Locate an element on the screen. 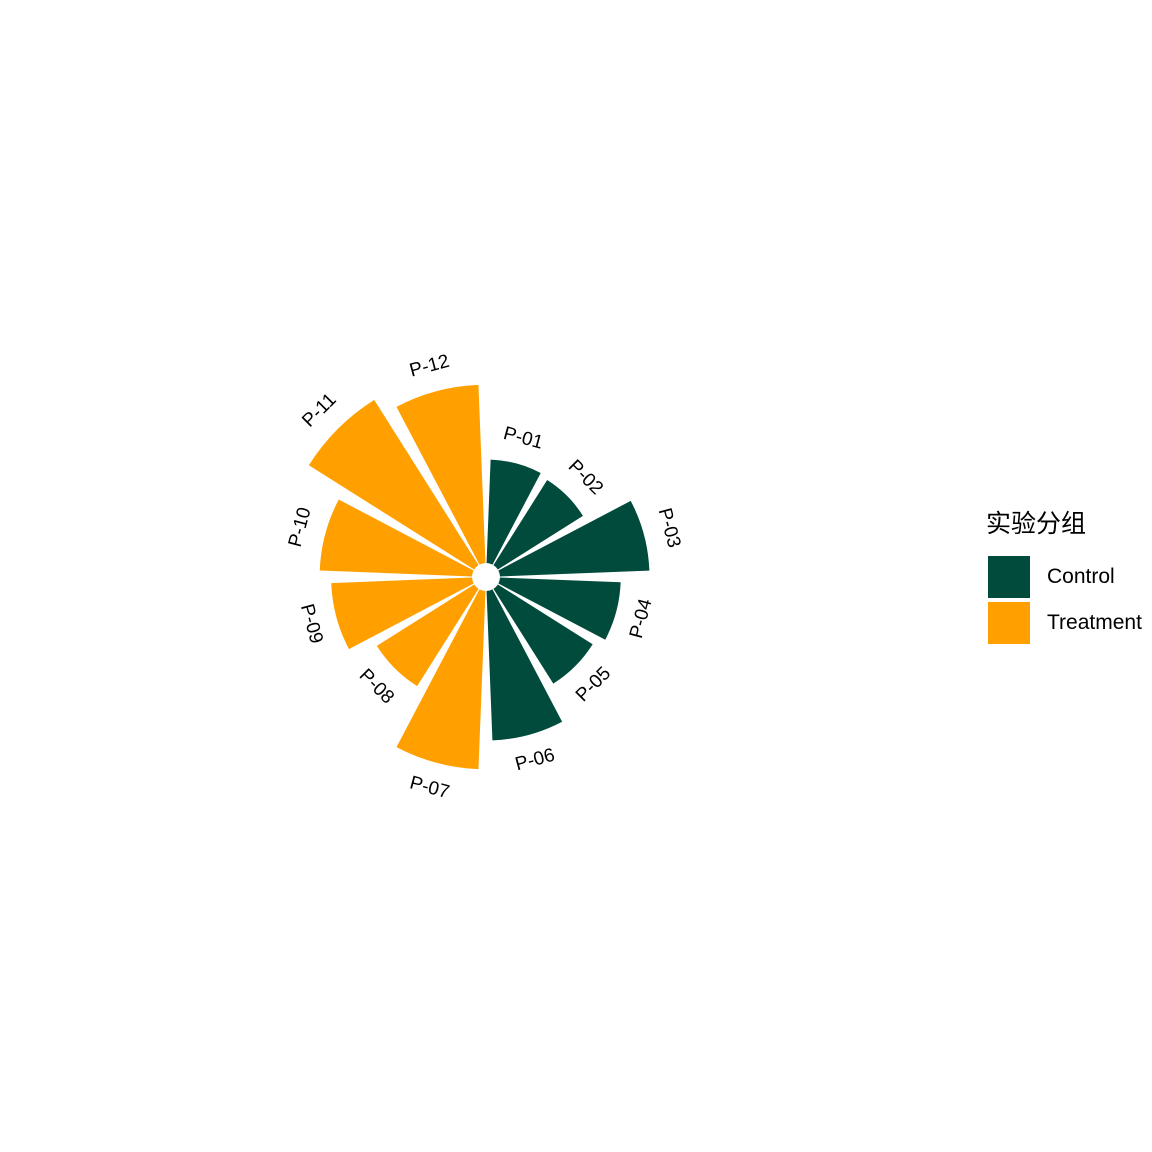  label-p-03: P-03 is located at coordinates (669, 528).